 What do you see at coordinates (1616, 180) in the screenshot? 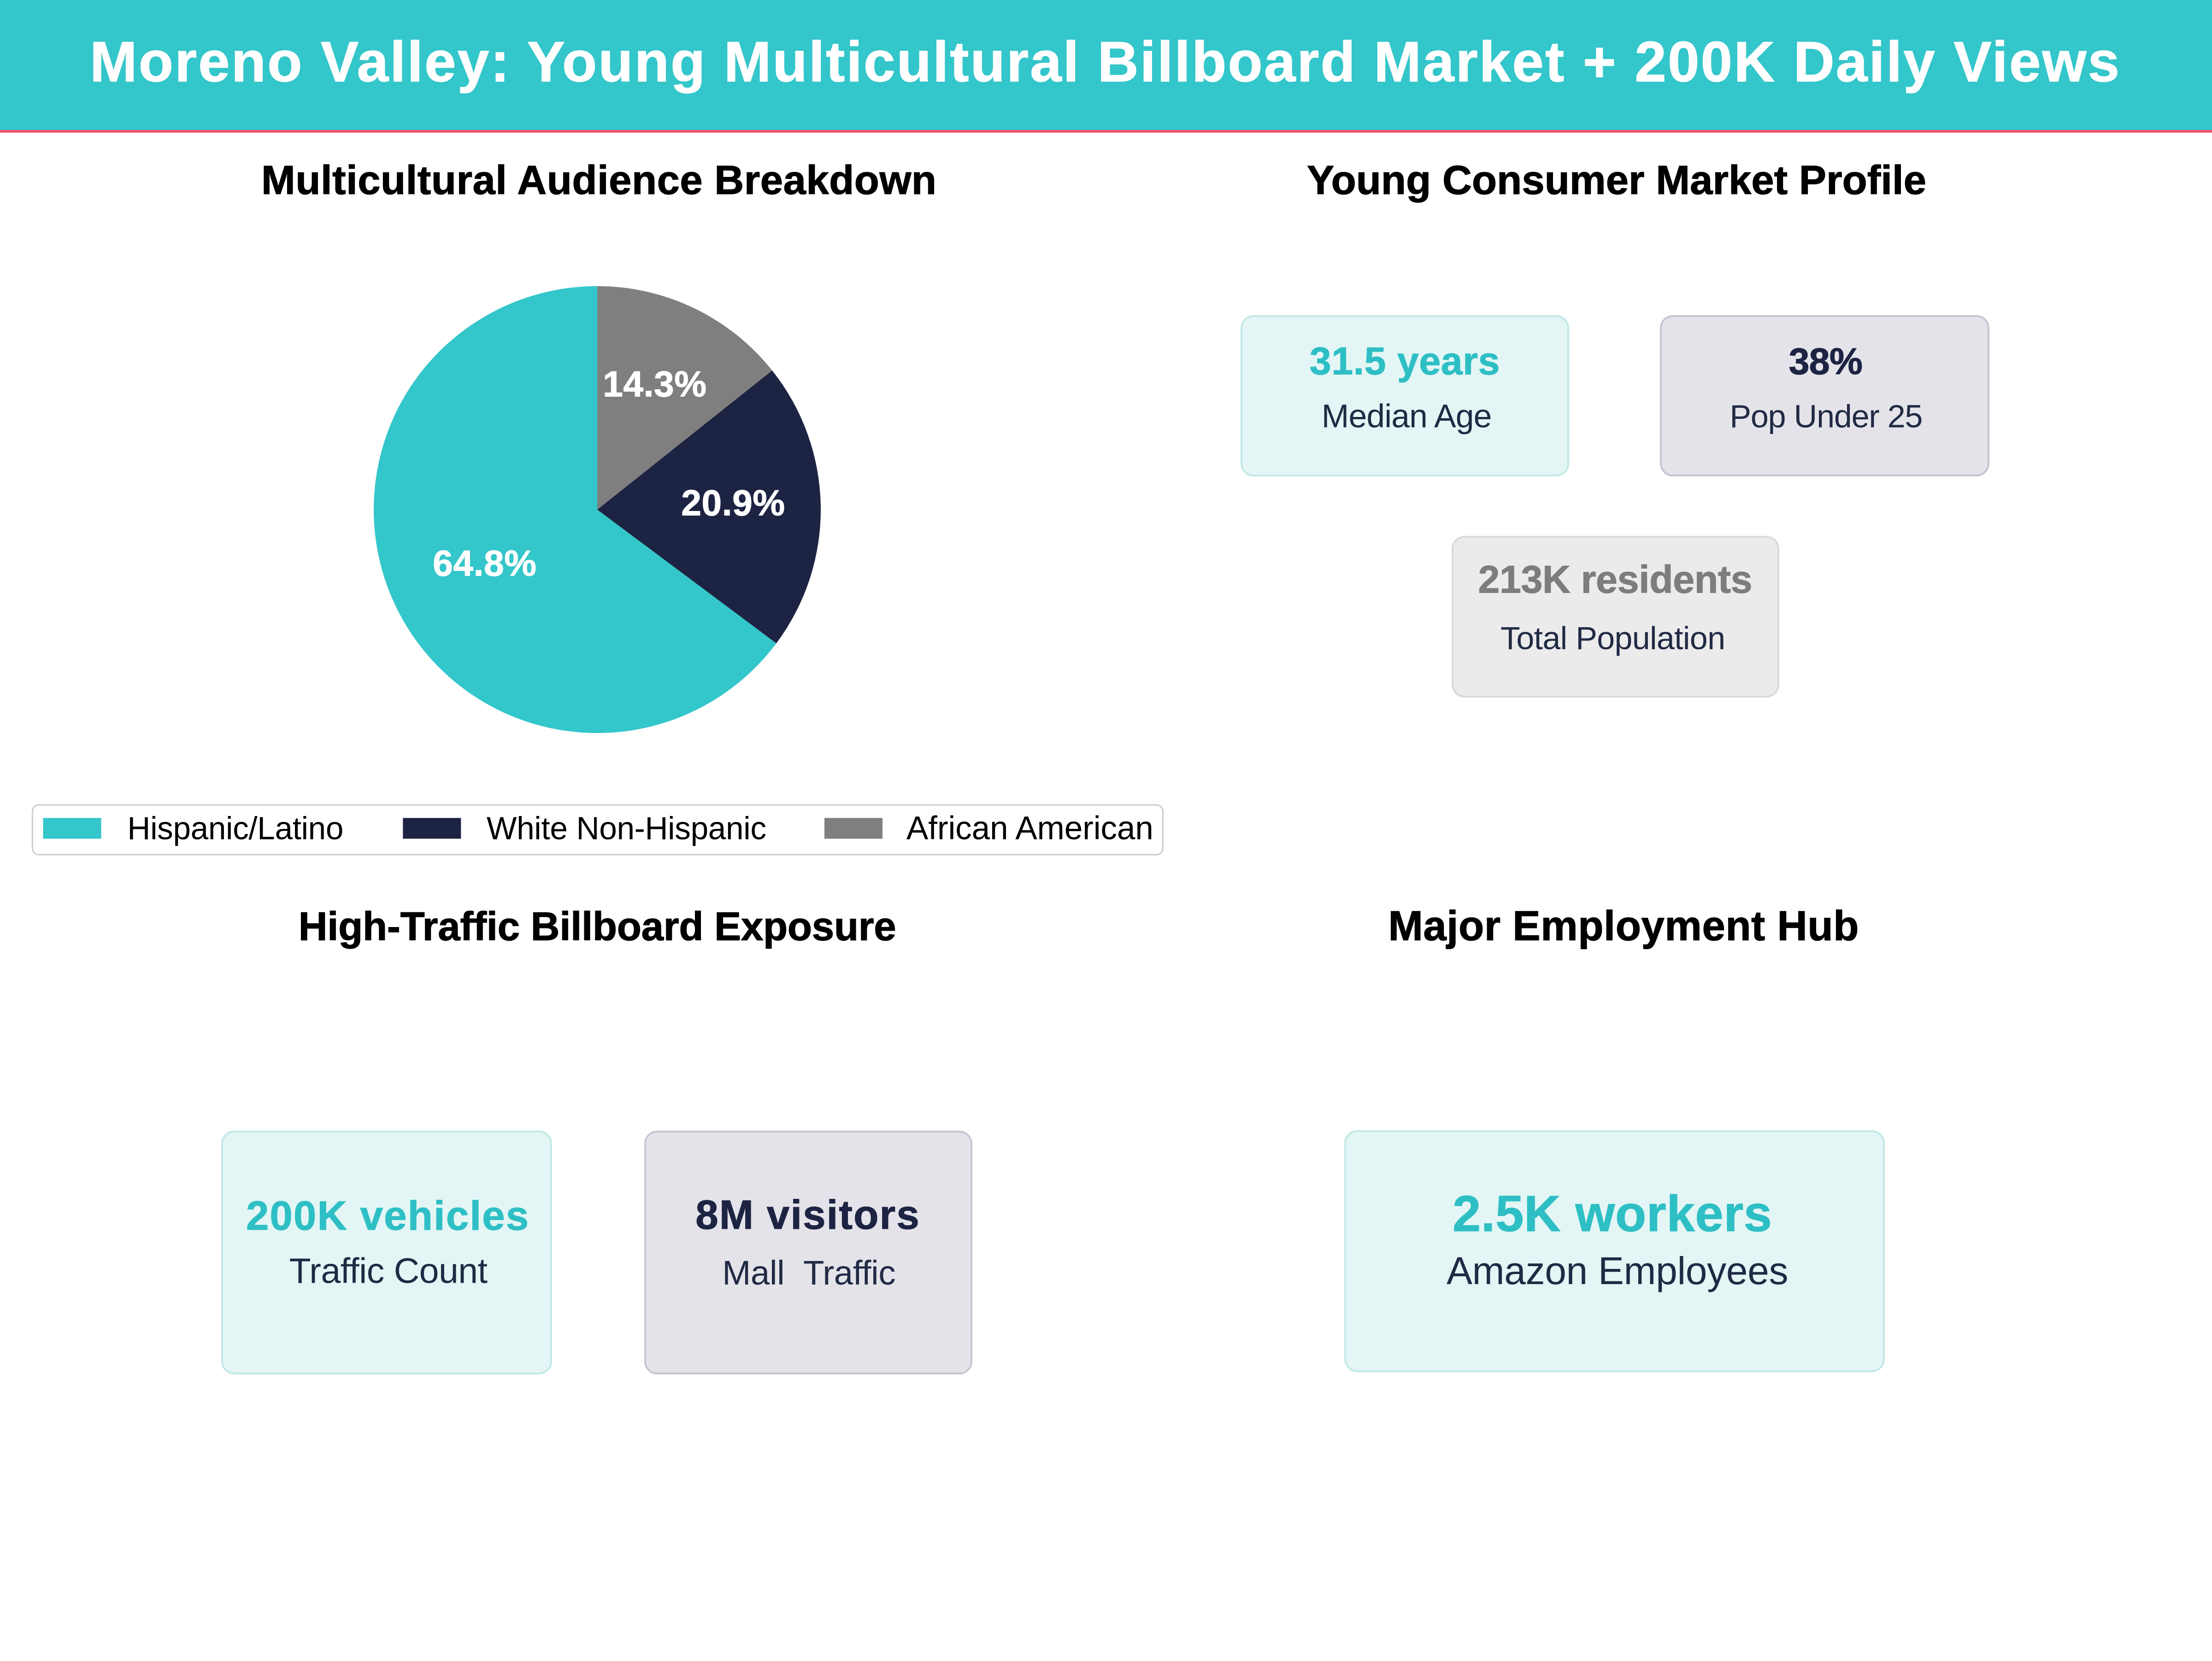
I see `svg-text: Young Consumer Market Profile` at bounding box center [1616, 180].